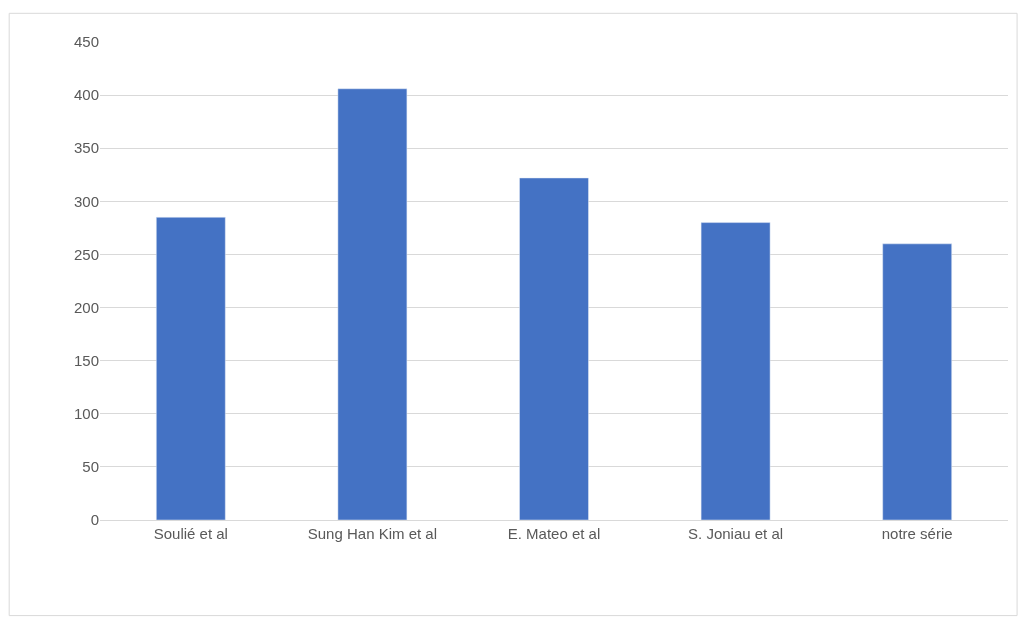  Describe the element at coordinates (86, 414) in the screenshot. I see `y-tick-label: 100` at that location.